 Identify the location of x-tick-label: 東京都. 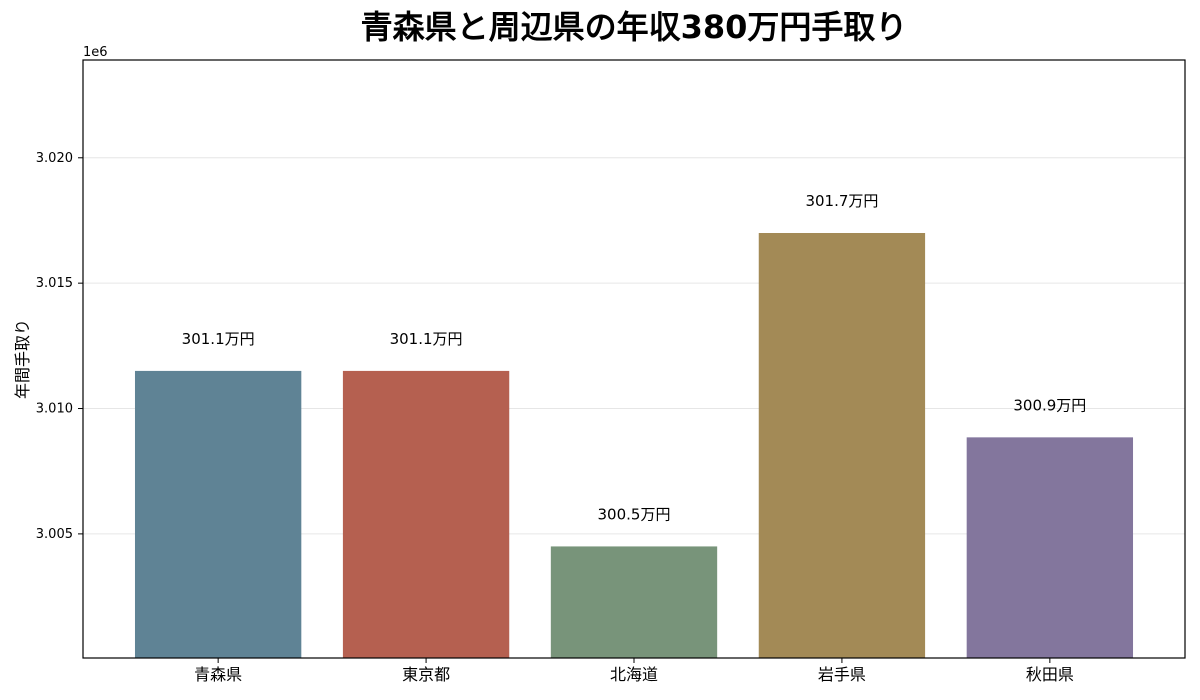
(426, 674).